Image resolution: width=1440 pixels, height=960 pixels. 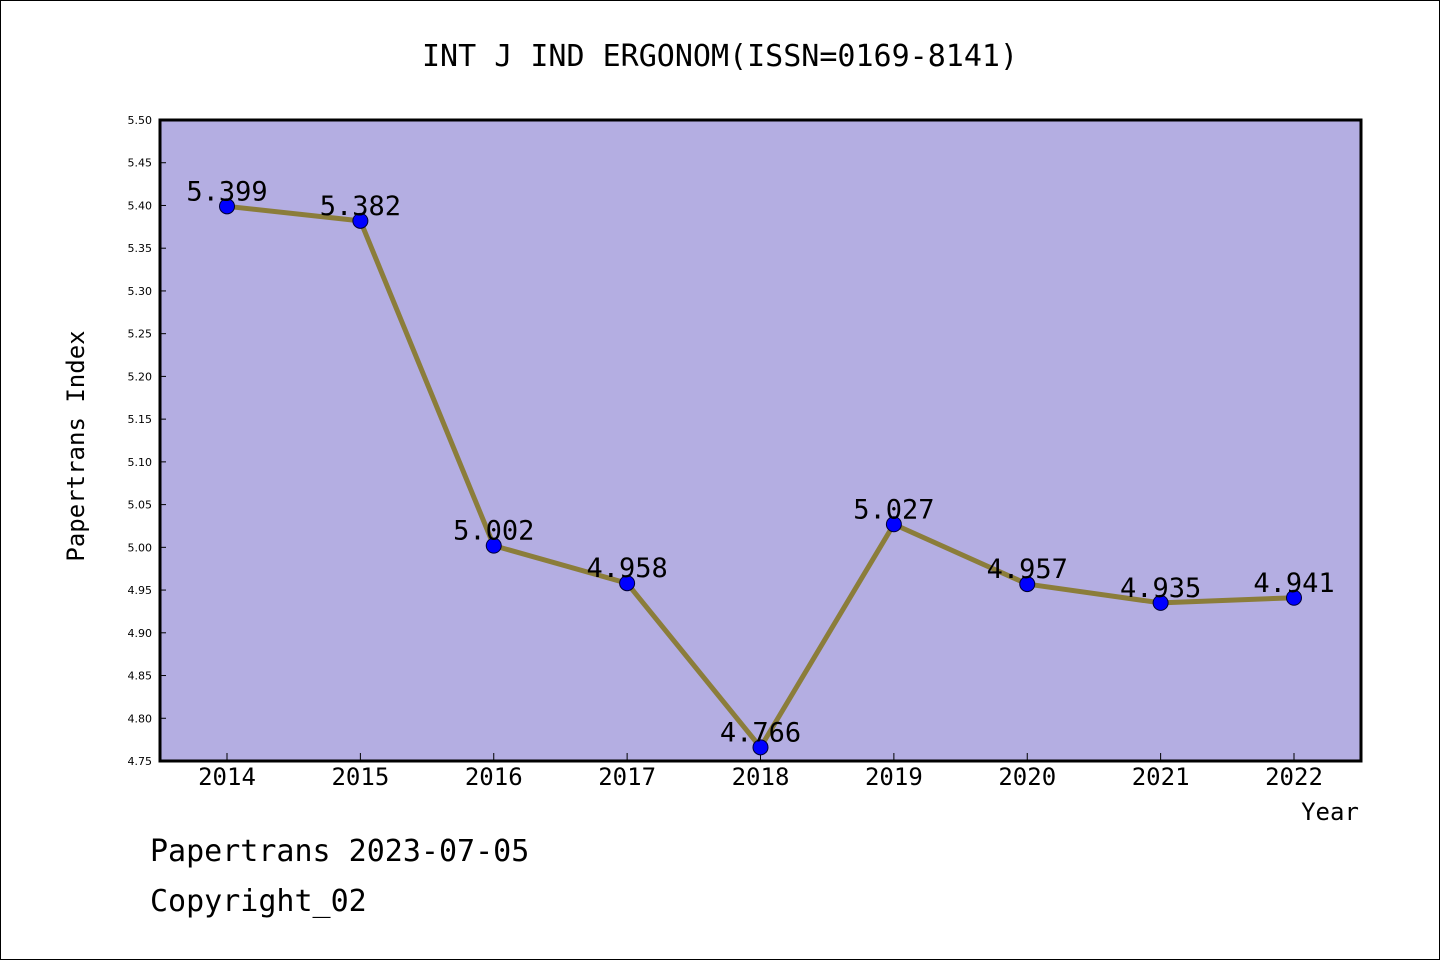 I want to click on y-tick-label: 5.05, so click(x=140, y=505).